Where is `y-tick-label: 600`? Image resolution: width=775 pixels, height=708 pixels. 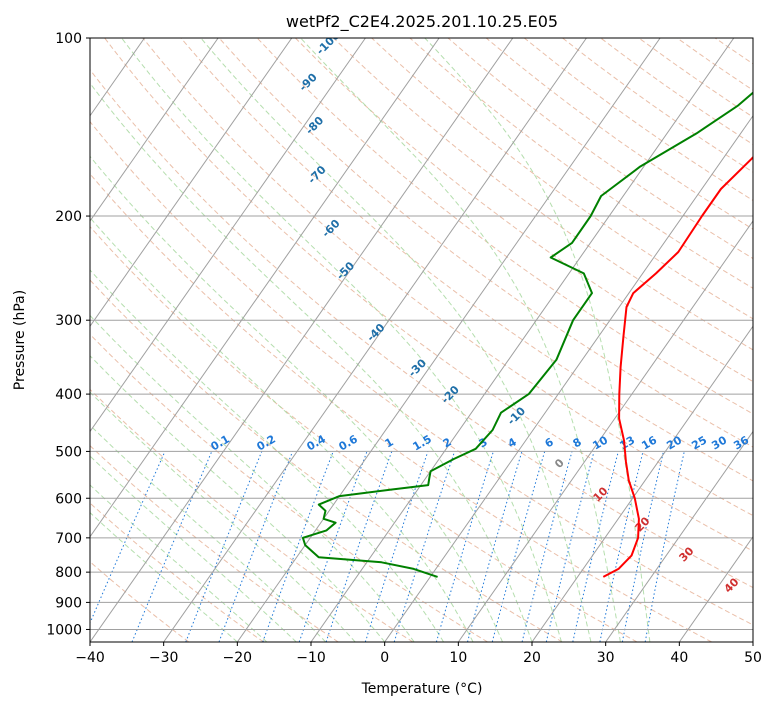 y-tick-label: 600 is located at coordinates (68, 499).